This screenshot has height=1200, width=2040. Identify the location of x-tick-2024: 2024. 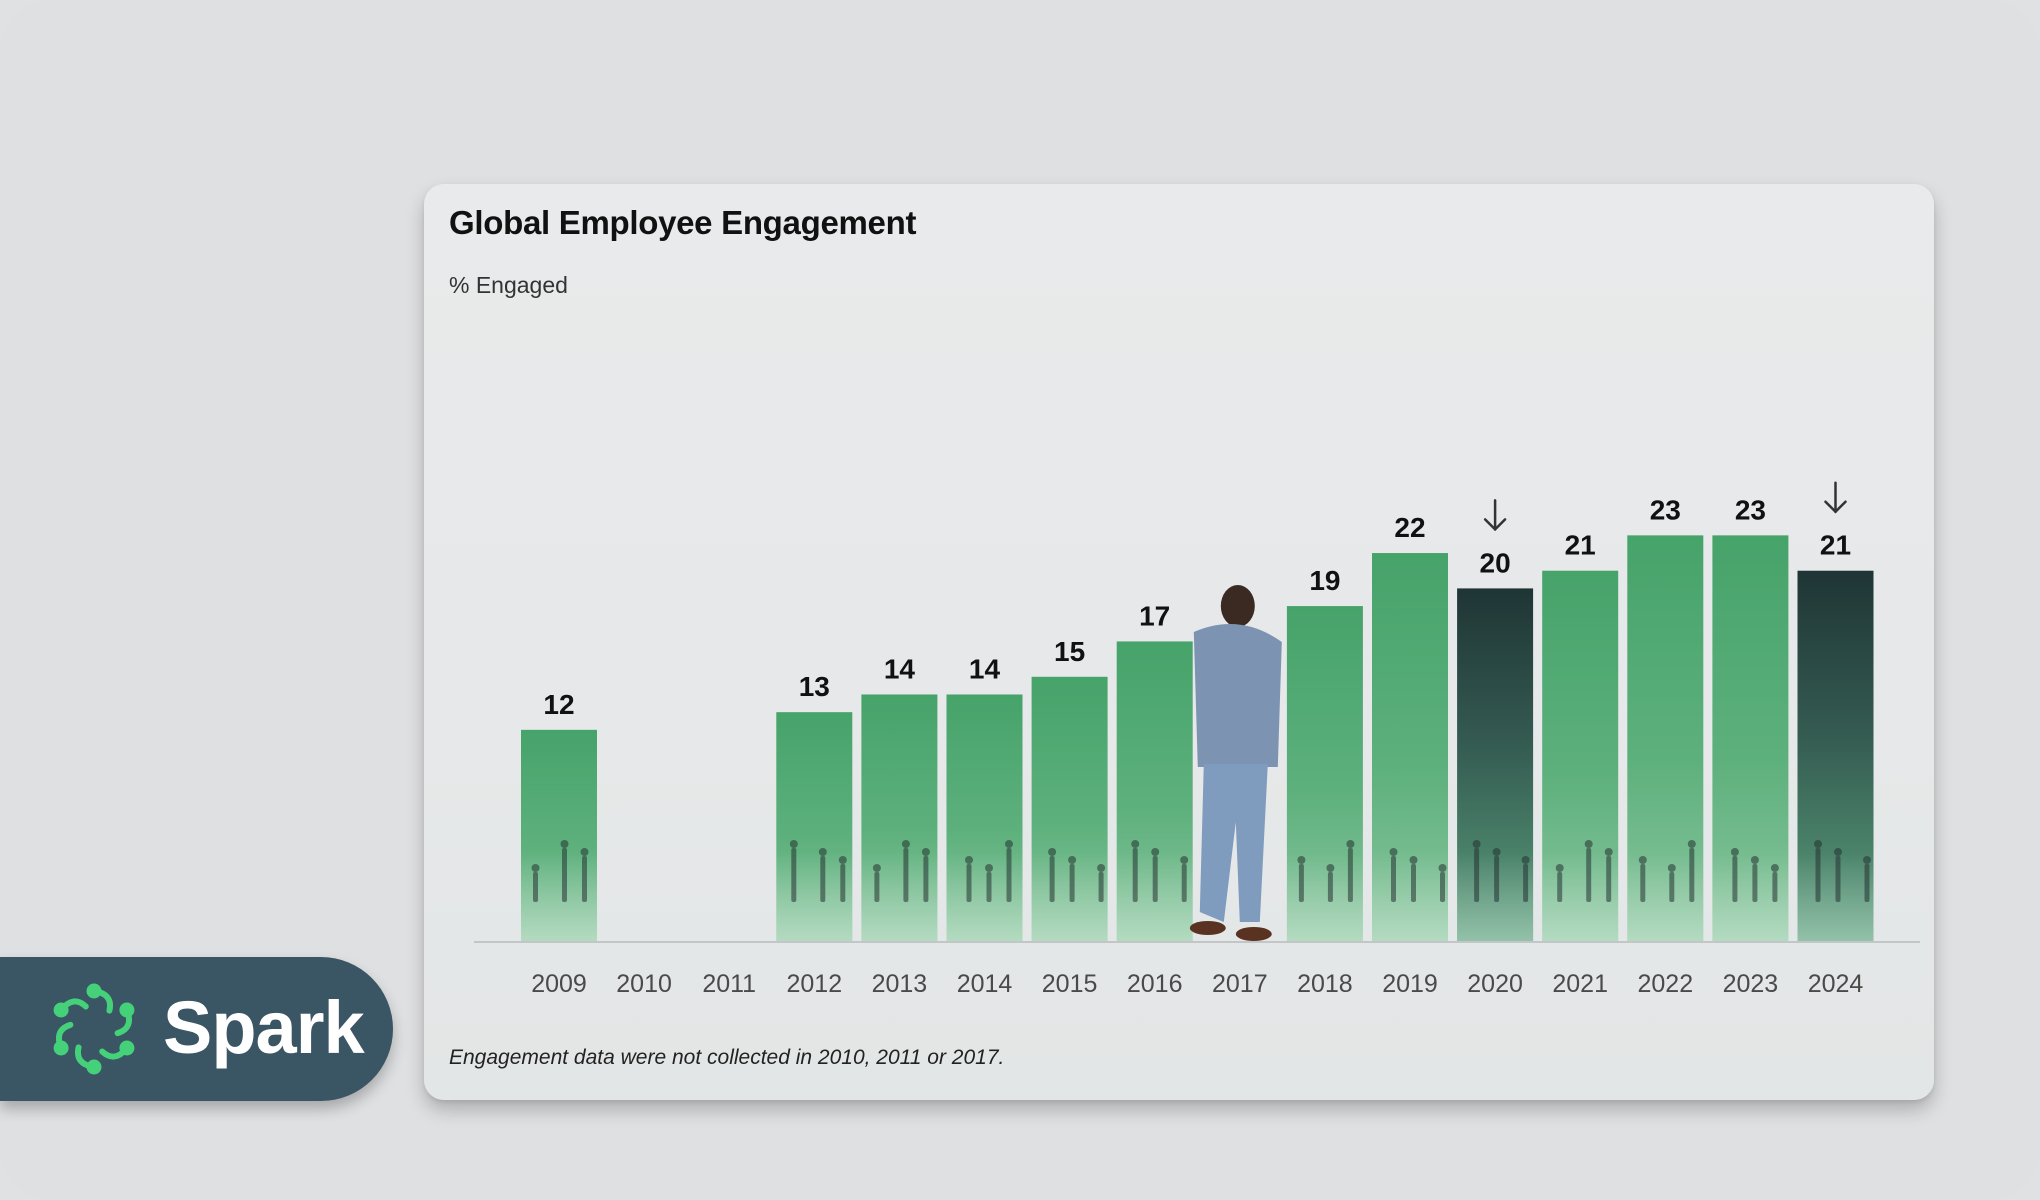
(1836, 984).